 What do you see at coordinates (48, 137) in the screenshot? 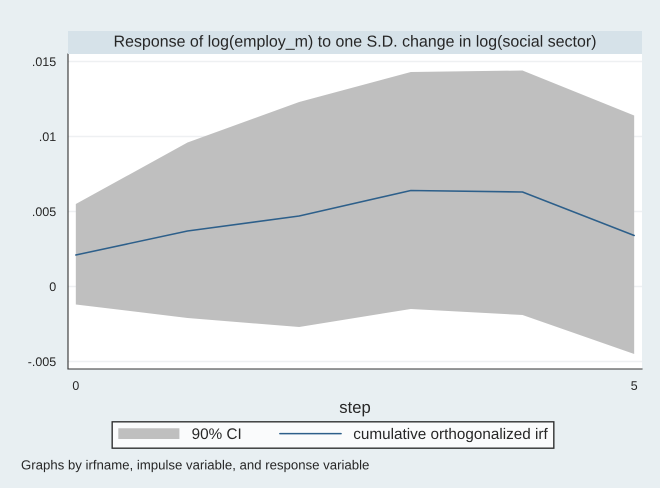
I see `y-tick-label: .01` at bounding box center [48, 137].